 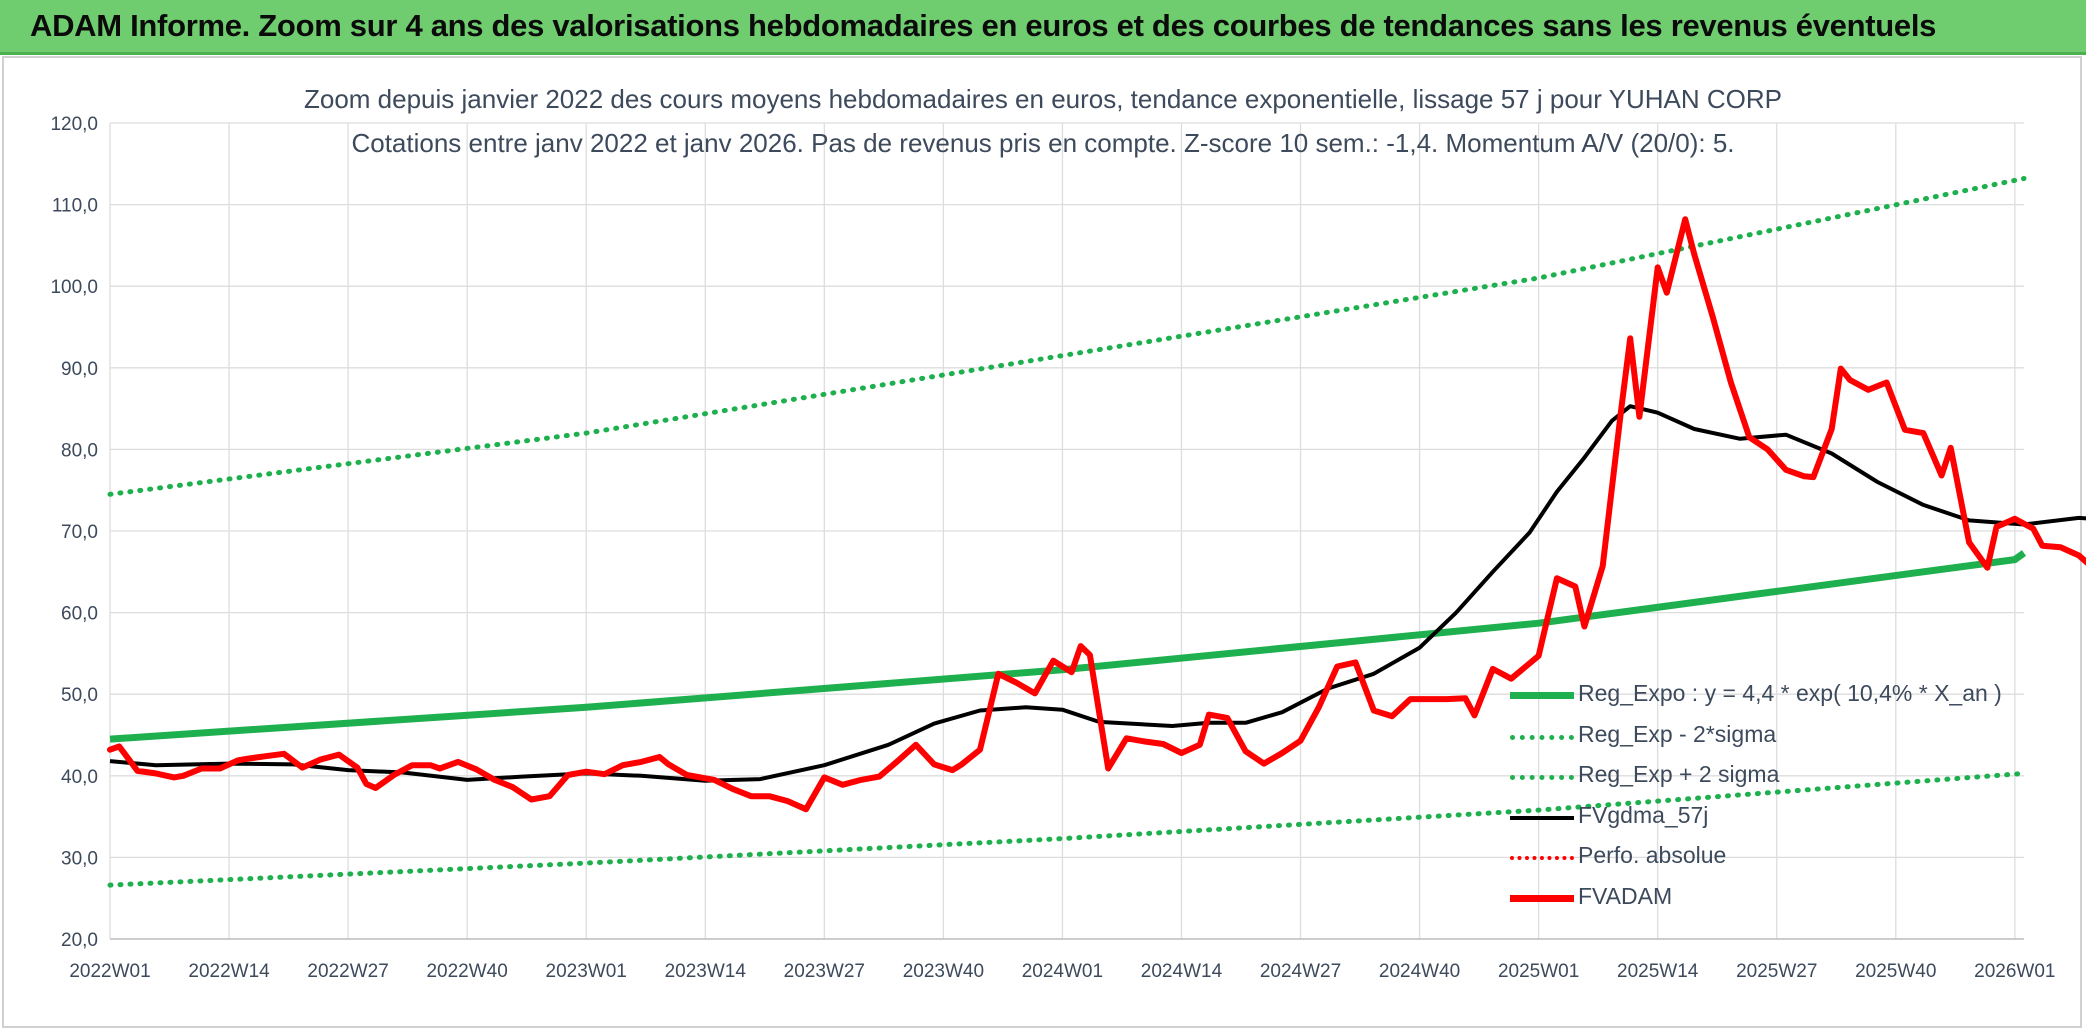 What do you see at coordinates (79, 369) in the screenshot?
I see `y-tick-label: 90,0` at bounding box center [79, 369].